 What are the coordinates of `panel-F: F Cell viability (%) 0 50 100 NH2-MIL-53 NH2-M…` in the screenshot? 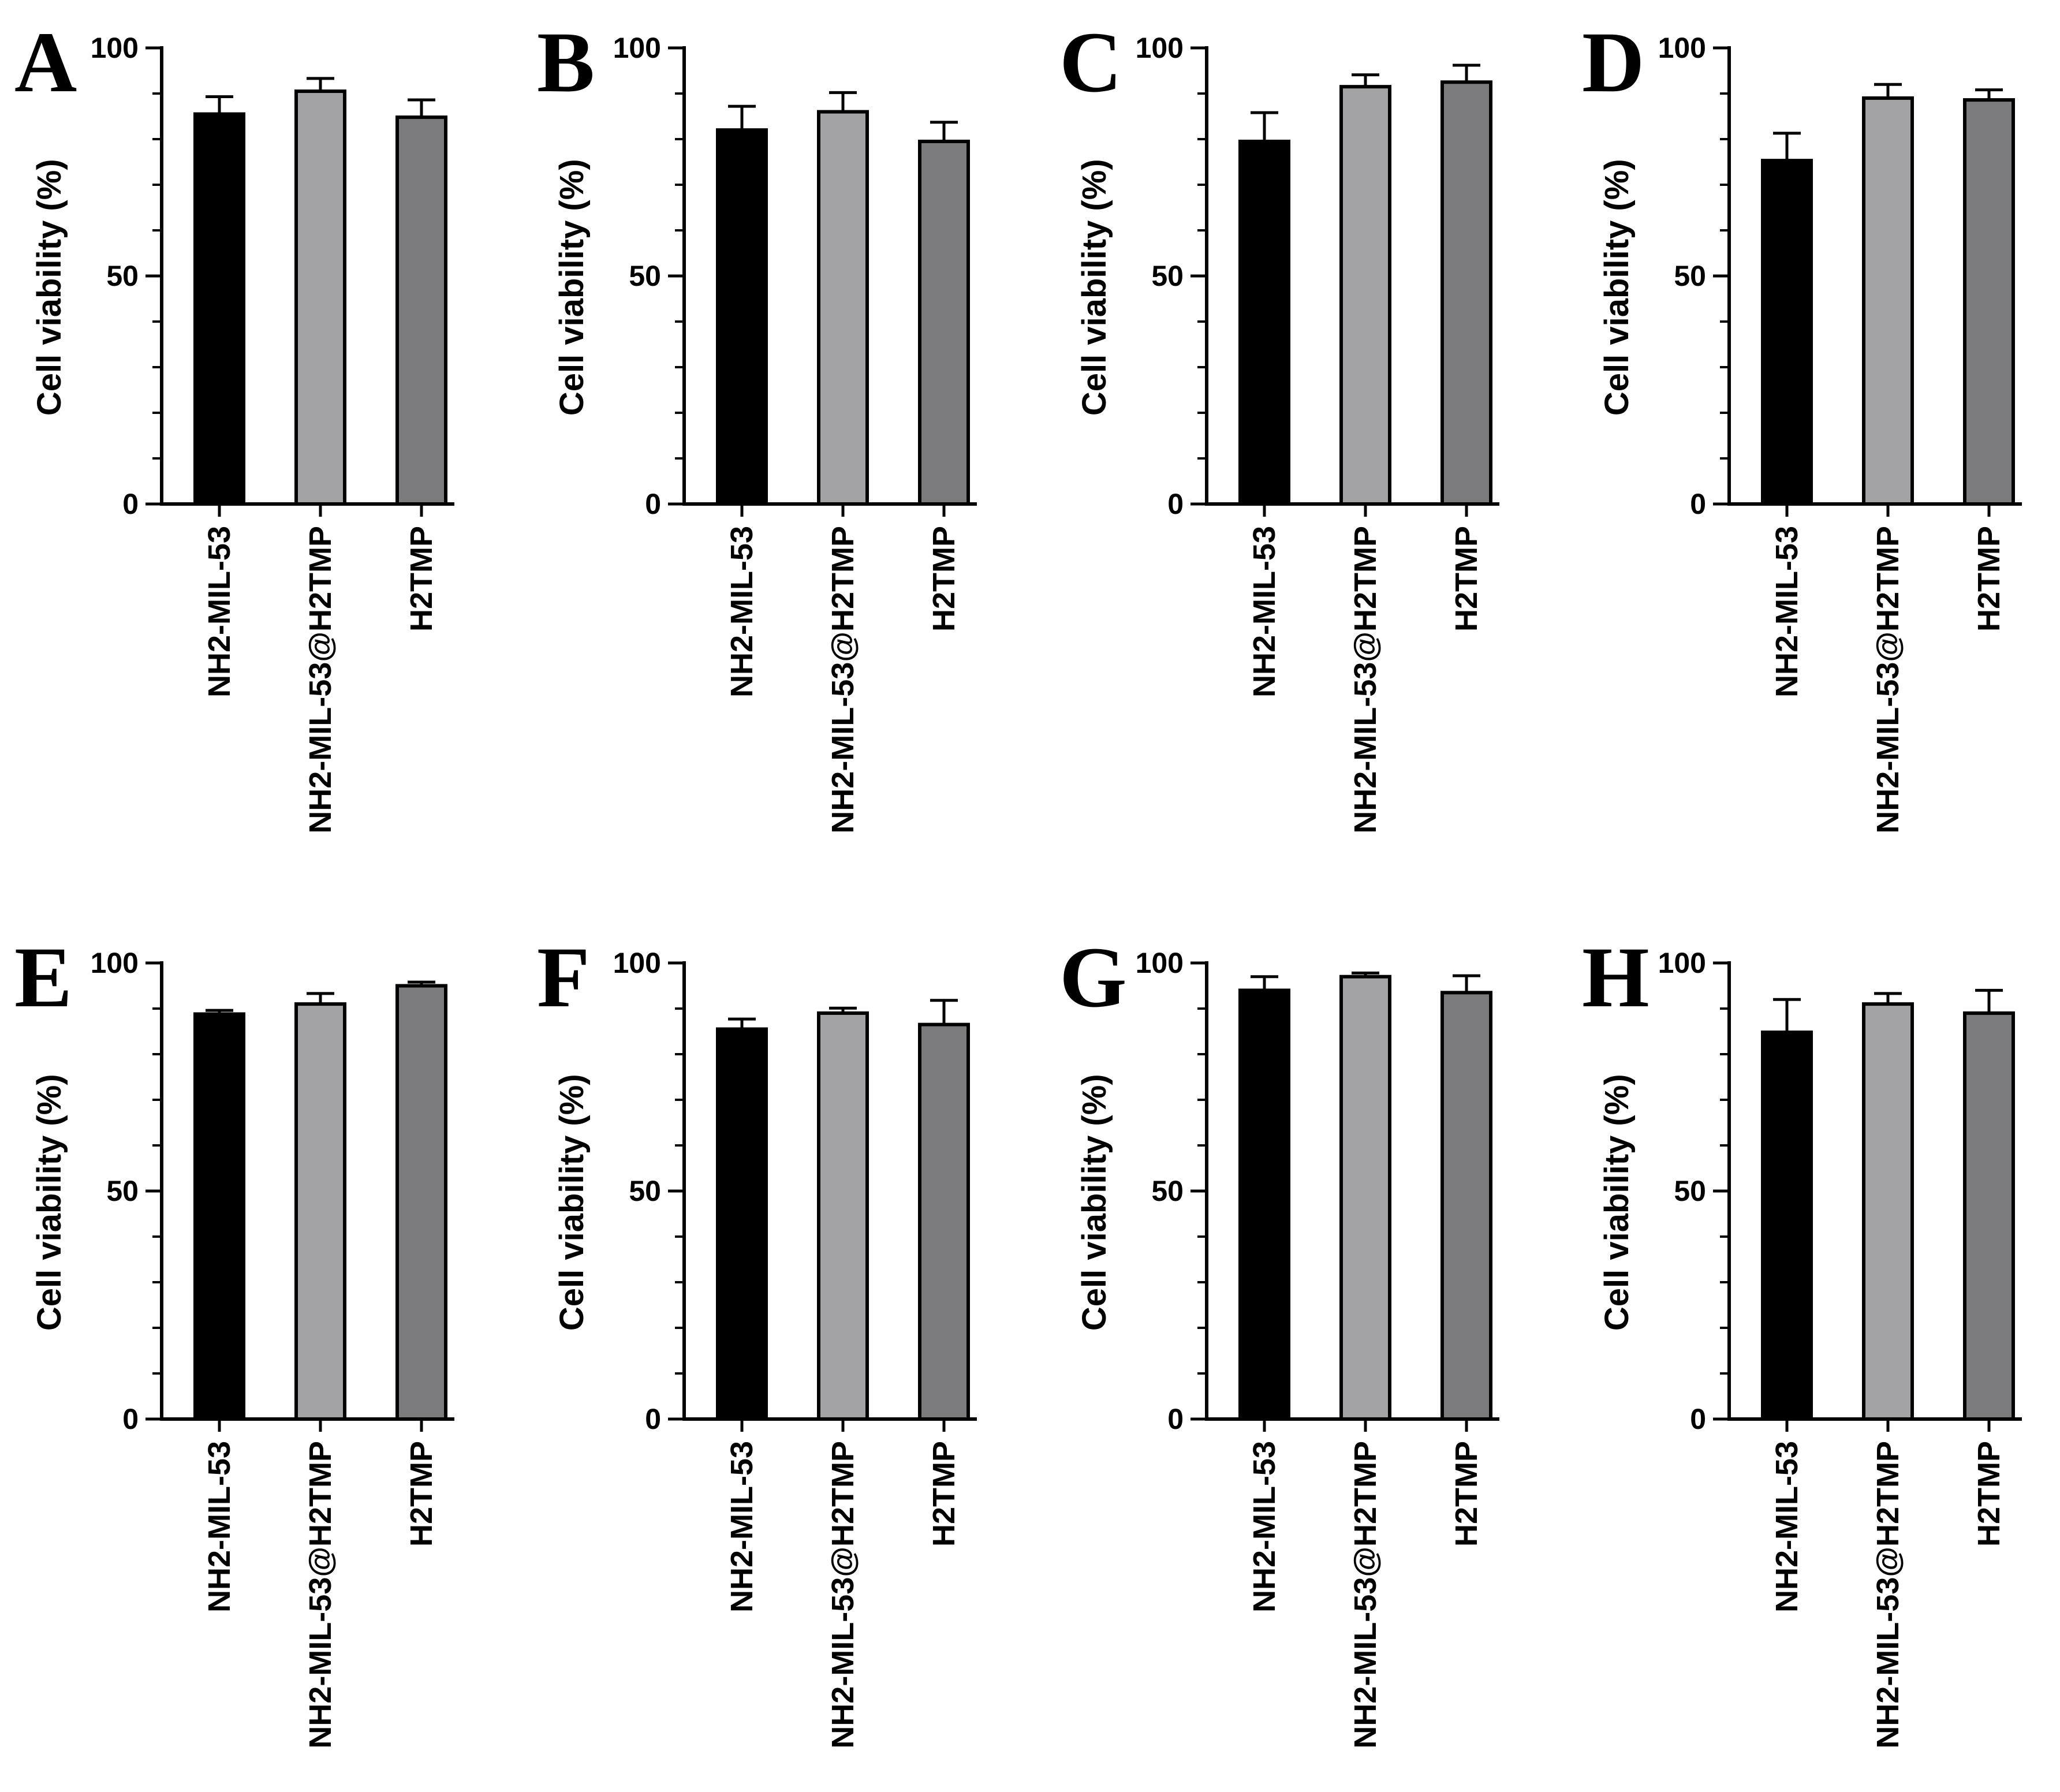 It's located at (757, 1339).